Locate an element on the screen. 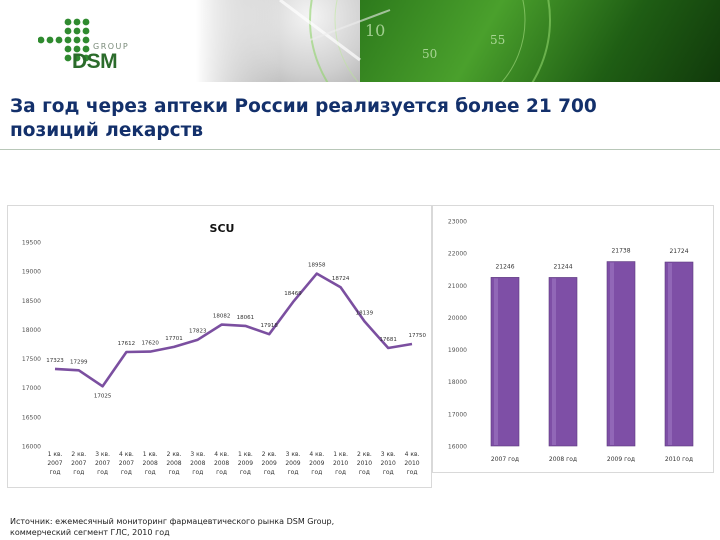 Image resolution: width=720 pixels, height=540 pixels. data-label: 17823 is located at coordinates (198, 332).